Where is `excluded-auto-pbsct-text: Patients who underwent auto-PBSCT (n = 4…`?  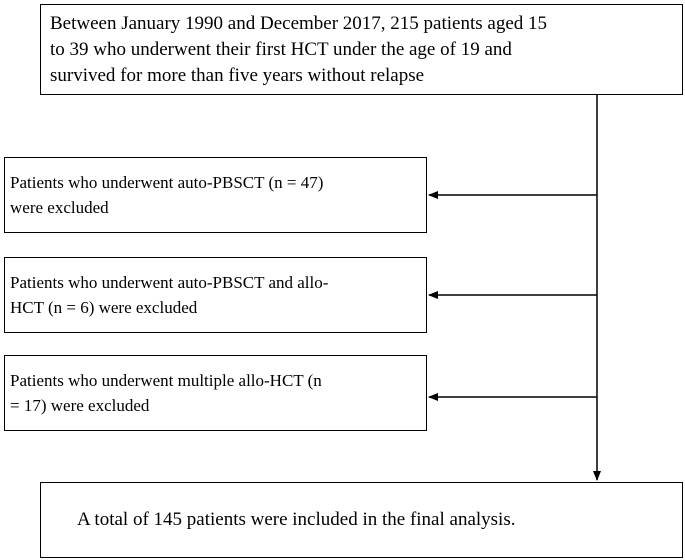 excluded-auto-pbsct-text: Patients who underwent auto-PBSCT (n = 4… is located at coordinates (167, 195).